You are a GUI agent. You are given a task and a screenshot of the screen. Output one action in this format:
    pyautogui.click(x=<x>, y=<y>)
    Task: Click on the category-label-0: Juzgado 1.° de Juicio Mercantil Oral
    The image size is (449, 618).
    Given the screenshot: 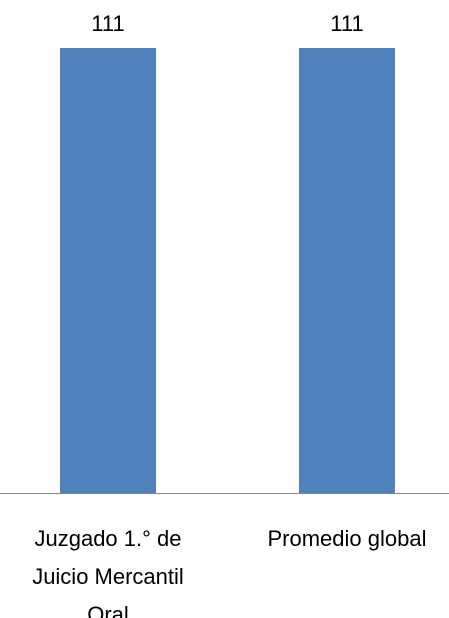 What is the action you would take?
    pyautogui.click(x=108, y=572)
    